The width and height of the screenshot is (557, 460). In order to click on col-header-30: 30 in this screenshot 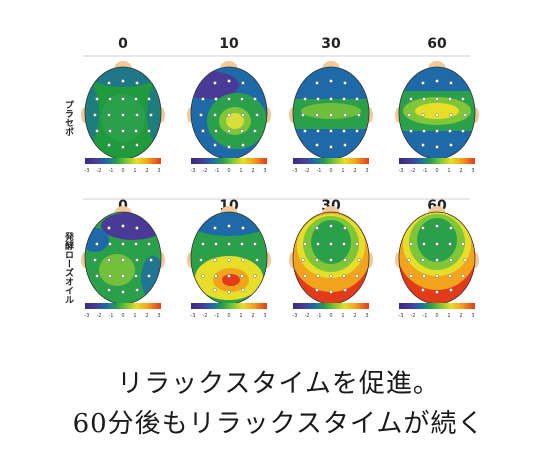, I will do `click(331, 44)`.